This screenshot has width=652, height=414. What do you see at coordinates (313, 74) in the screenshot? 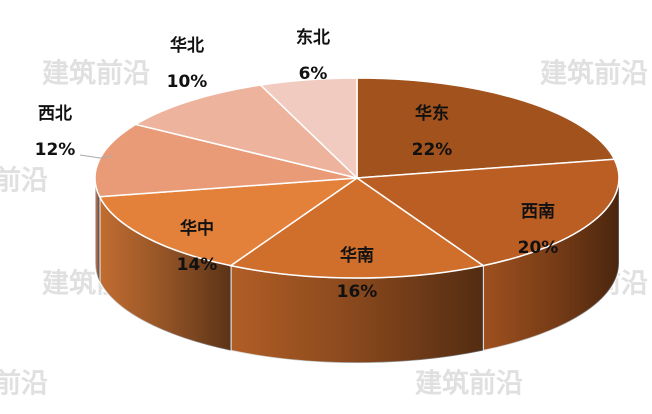
I see `value-label: 6%` at bounding box center [313, 74].